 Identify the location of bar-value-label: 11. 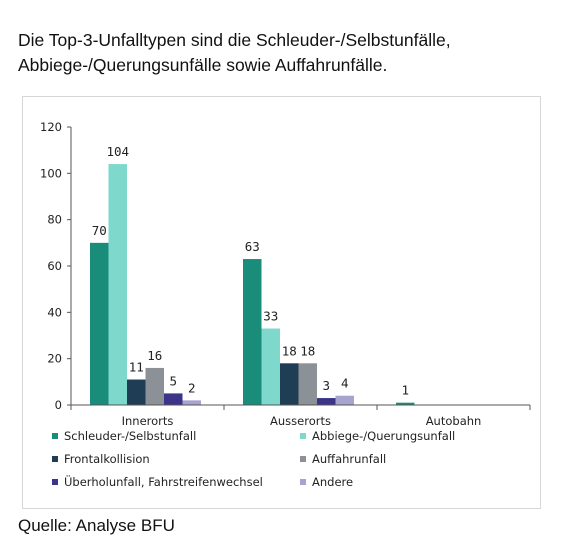
(136, 367).